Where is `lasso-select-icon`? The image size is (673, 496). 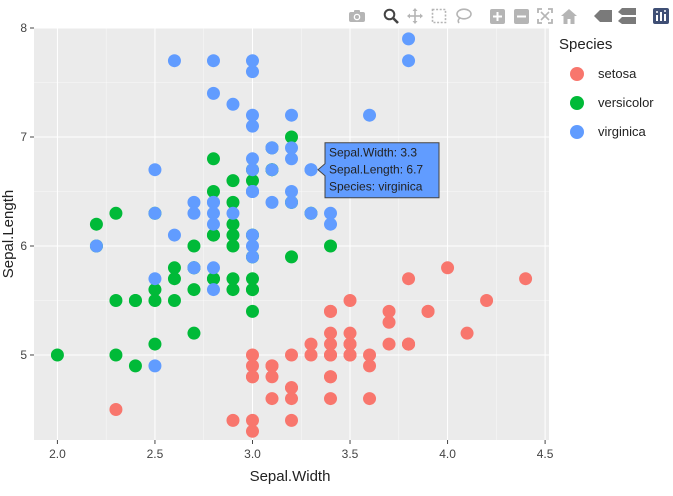
lasso-select-icon is located at coordinates (463, 16).